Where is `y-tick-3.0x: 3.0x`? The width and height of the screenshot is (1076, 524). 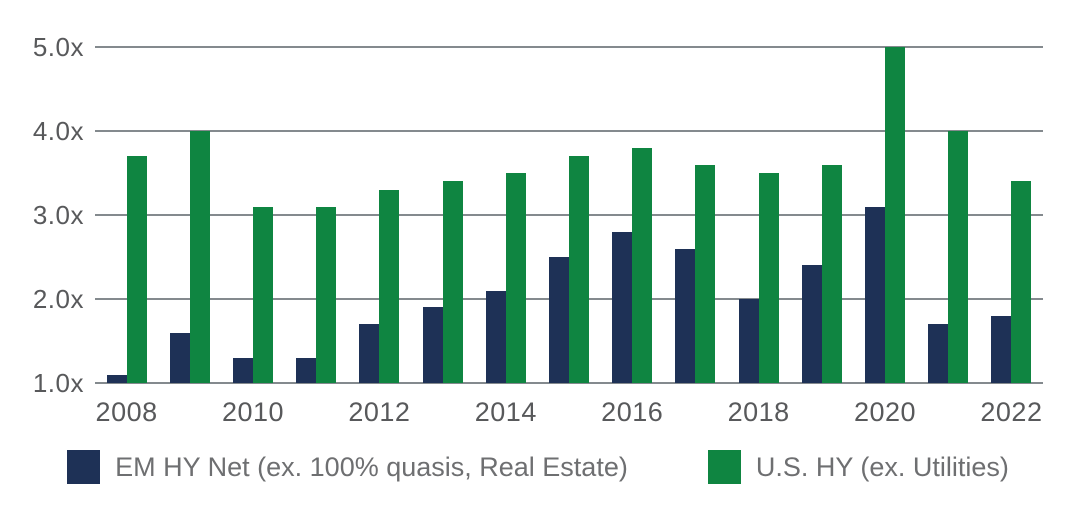
y-tick-3.0x: 3.0x is located at coordinates (58, 215).